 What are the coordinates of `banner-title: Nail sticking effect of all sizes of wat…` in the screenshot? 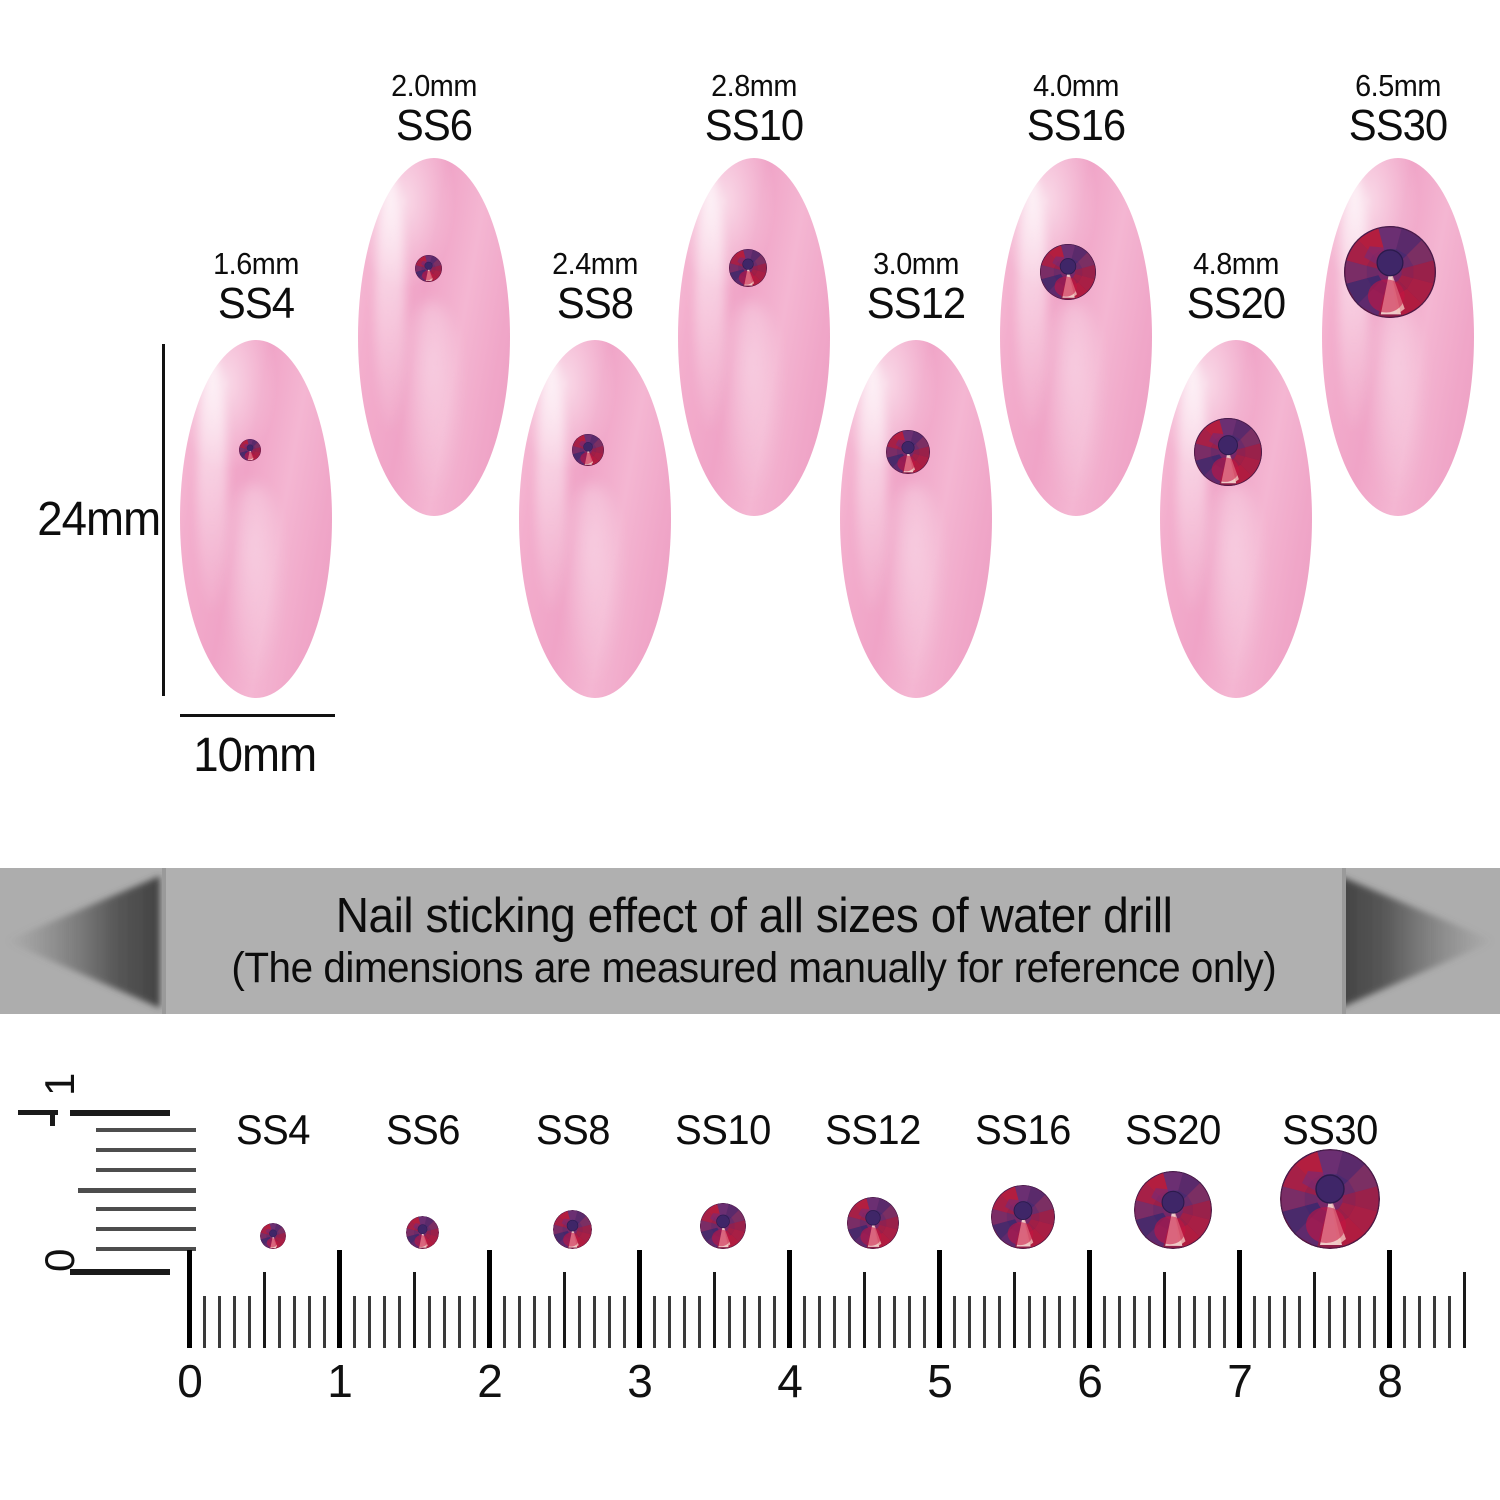 It's located at (754, 915).